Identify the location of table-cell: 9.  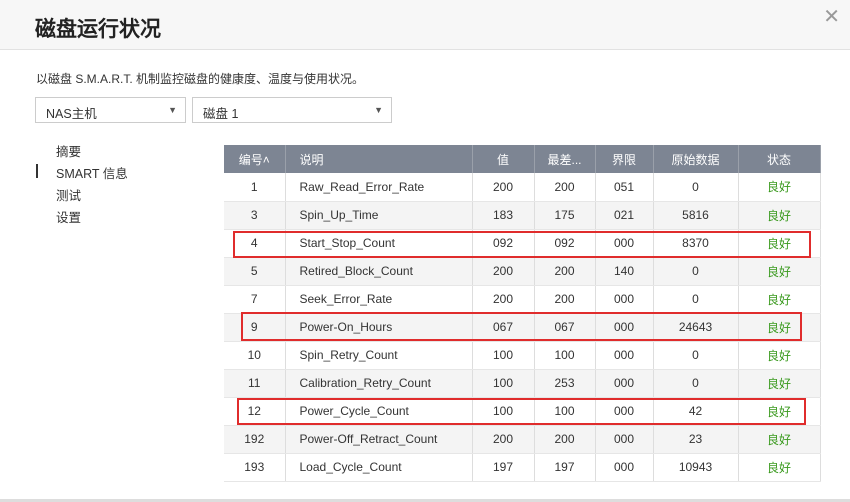
(255, 327).